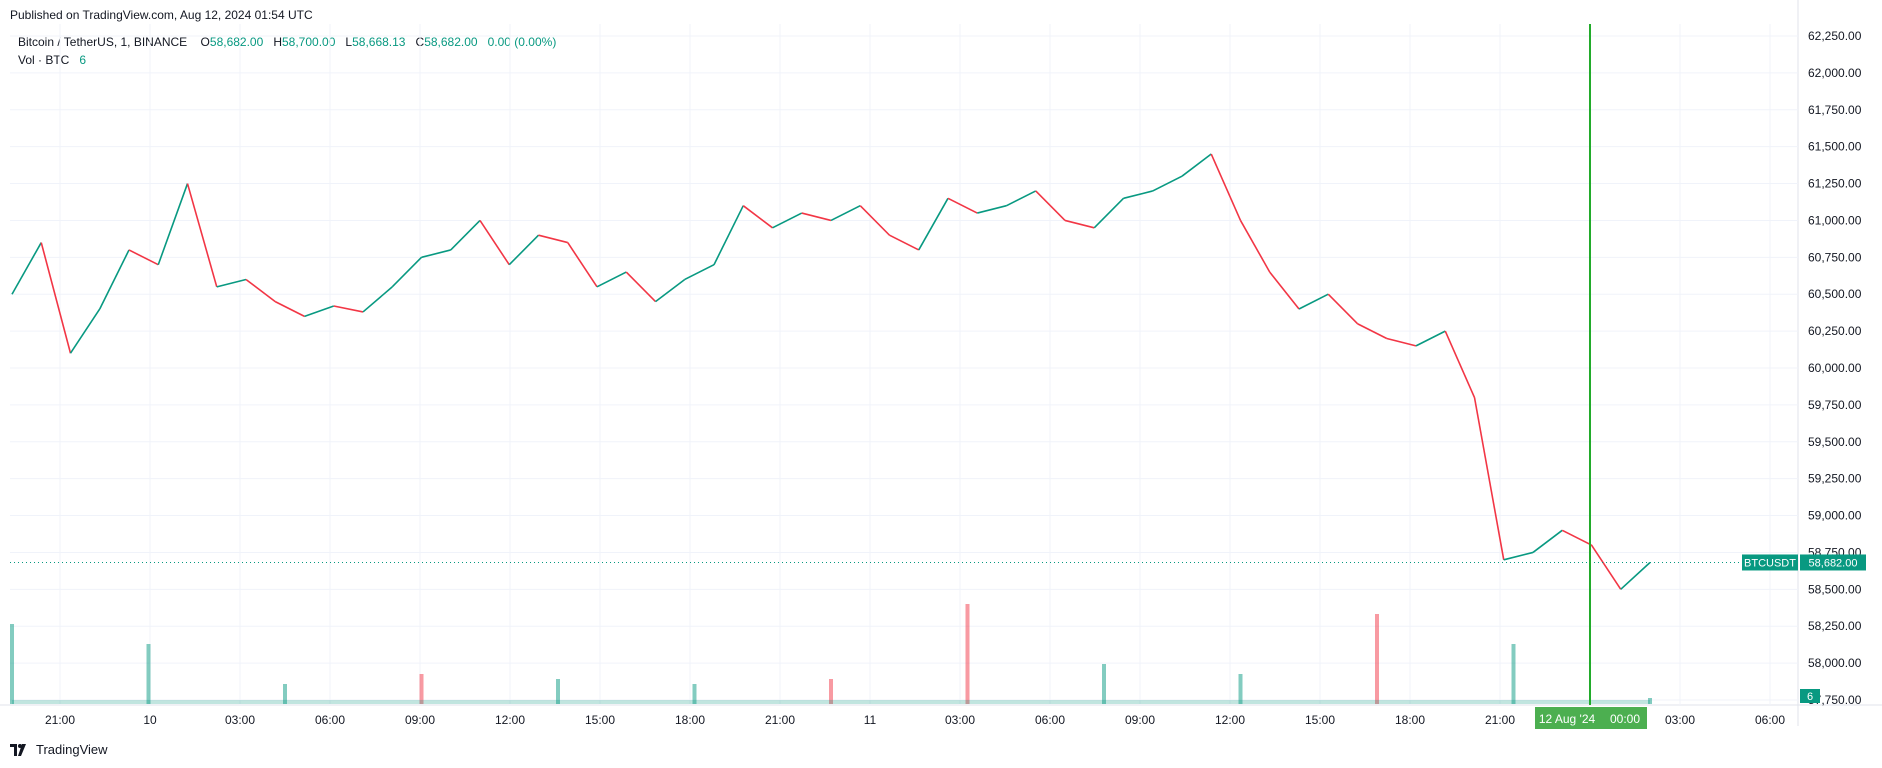 Image resolution: width=1882 pixels, height=768 pixels. I want to click on y-tick-label: 62,000.00, so click(1835, 73).